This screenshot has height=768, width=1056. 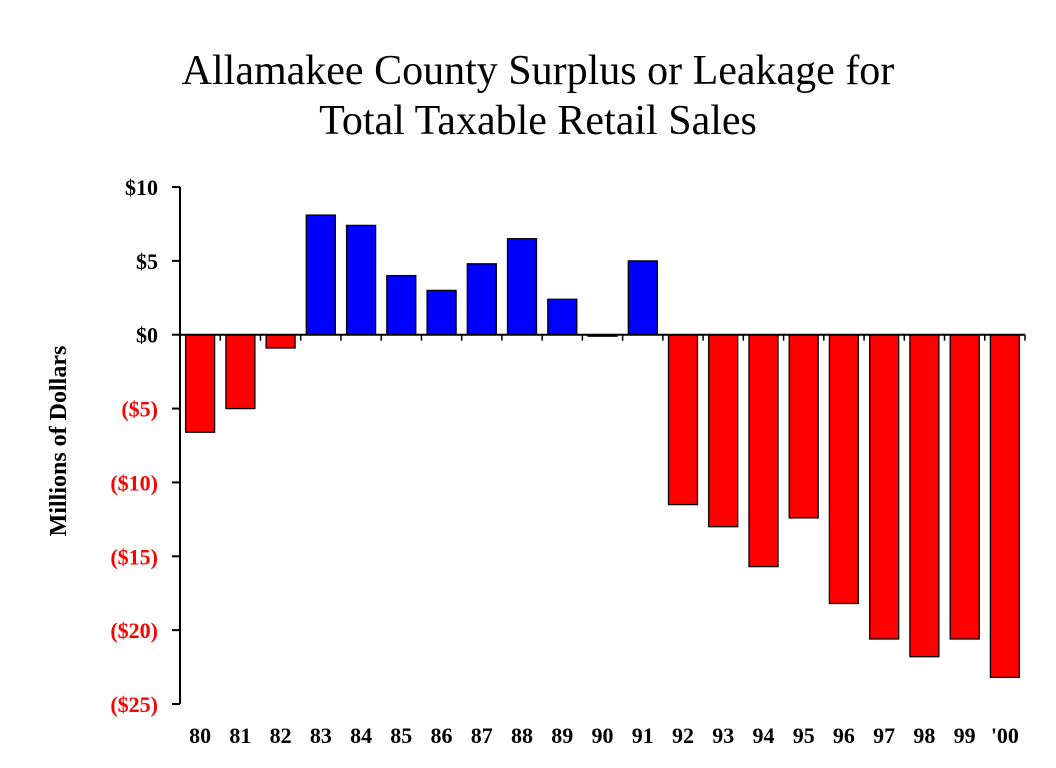 I want to click on y-tick-label: $0, so click(x=147, y=335).